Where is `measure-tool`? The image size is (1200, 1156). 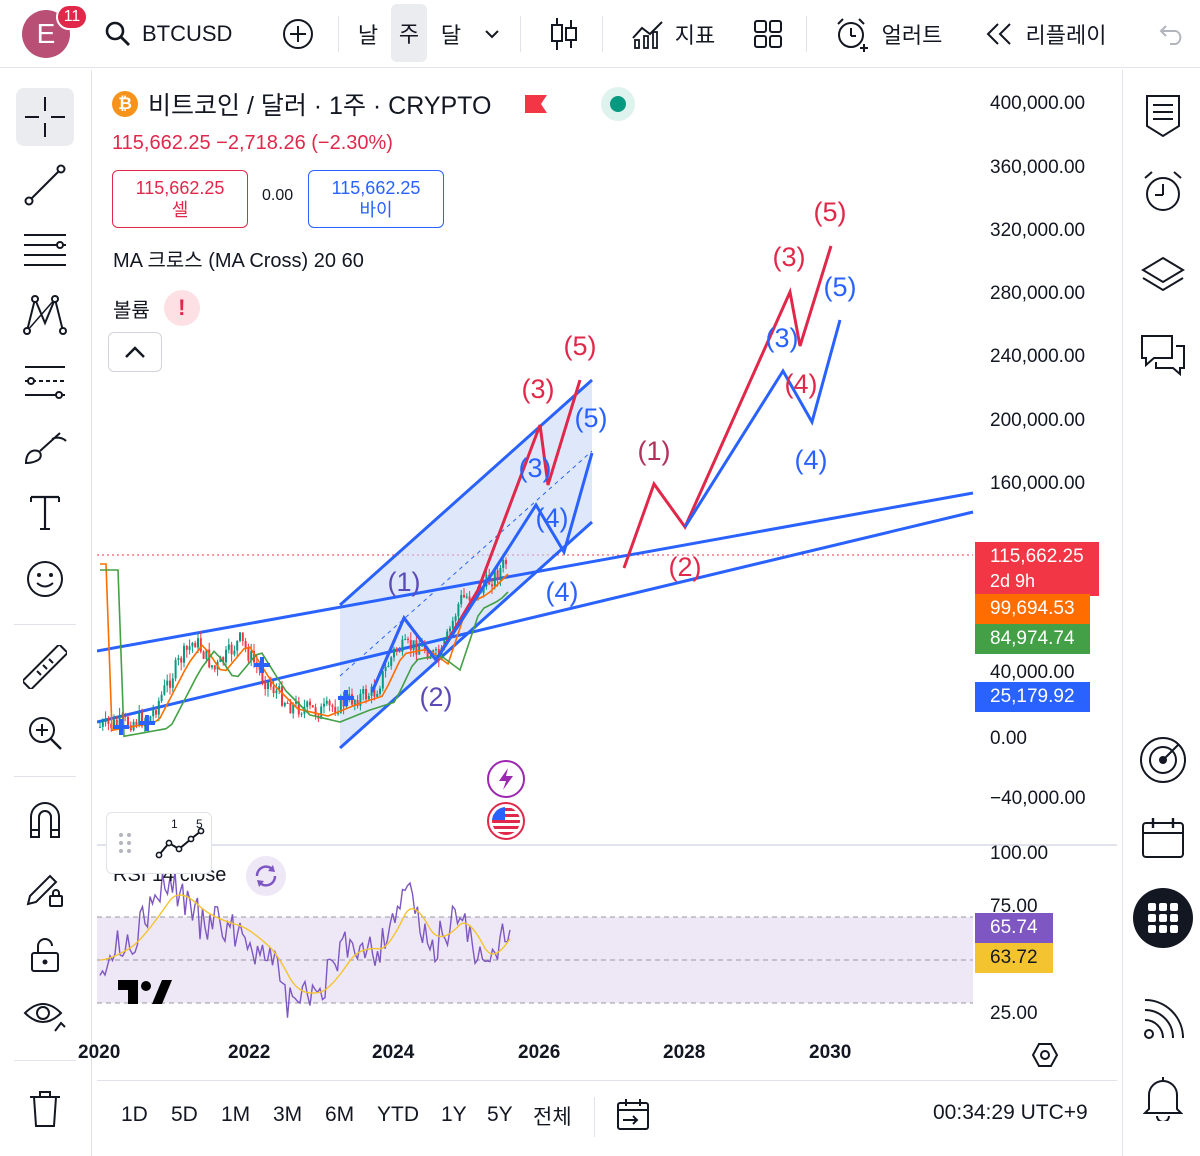
measure-tool is located at coordinates (45, 667).